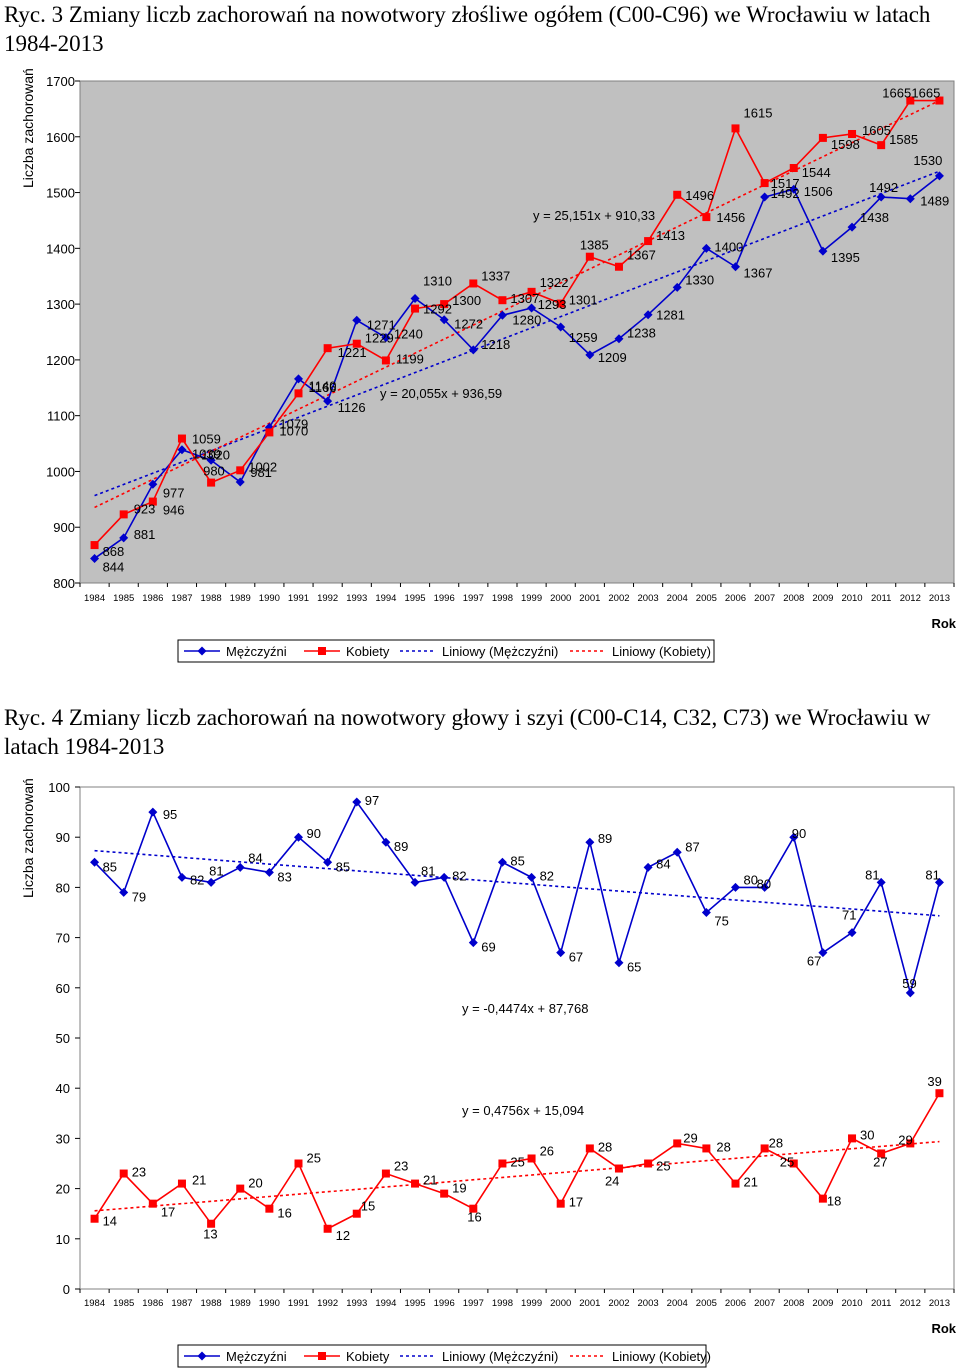 The height and width of the screenshot is (1369, 960). Describe the element at coordinates (495, 344) in the screenshot. I see `chart1-data-label: 1218` at that location.